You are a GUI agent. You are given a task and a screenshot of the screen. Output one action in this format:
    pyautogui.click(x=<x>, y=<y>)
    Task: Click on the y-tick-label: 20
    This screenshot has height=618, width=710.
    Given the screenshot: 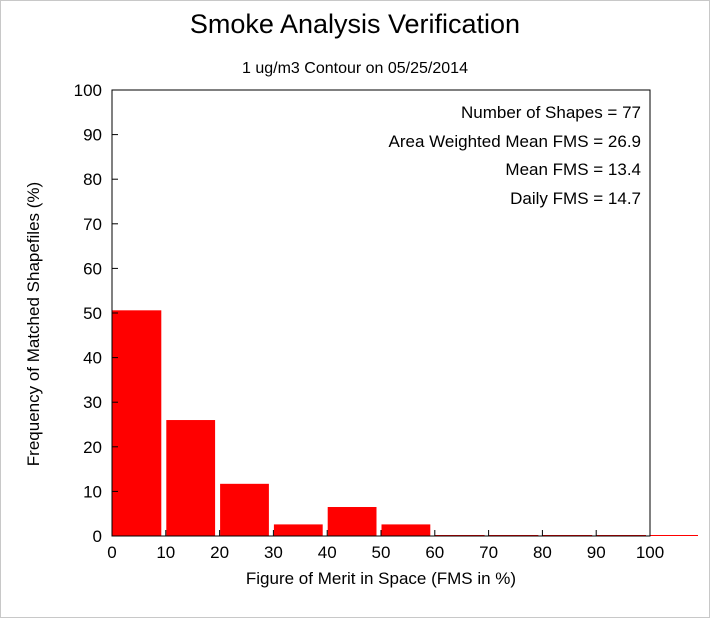 What is the action you would take?
    pyautogui.click(x=92, y=447)
    